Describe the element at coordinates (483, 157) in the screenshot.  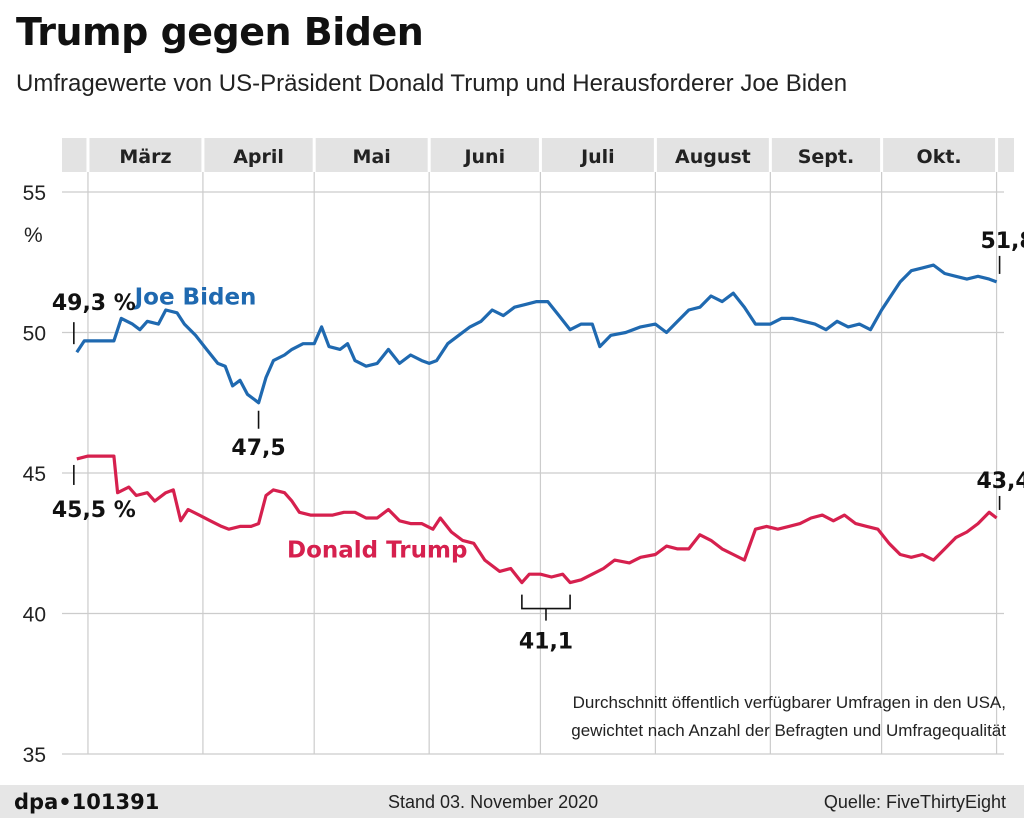
I see `month-label: Juni` at that location.